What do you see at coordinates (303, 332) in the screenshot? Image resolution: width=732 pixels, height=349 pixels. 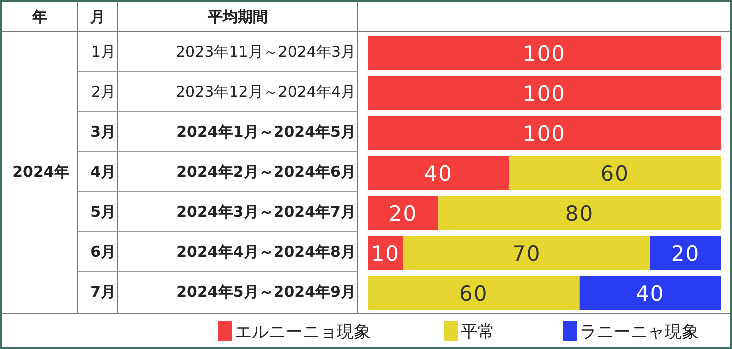 I see `legend-label: エルニーニョ現象` at bounding box center [303, 332].